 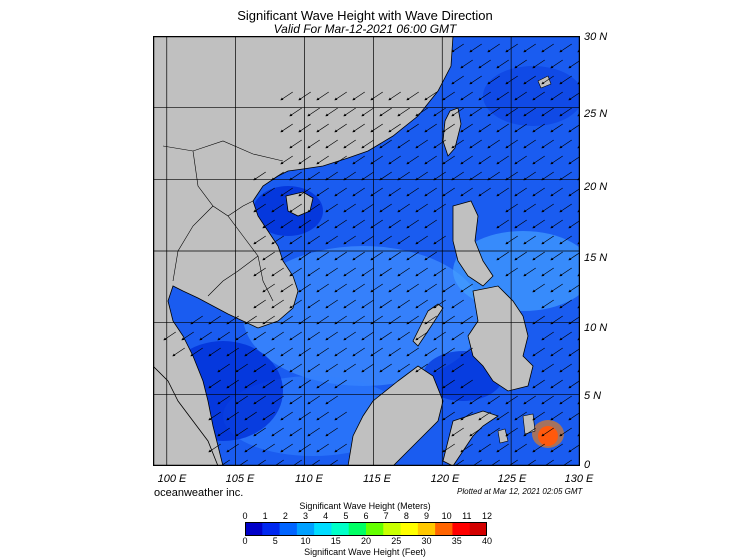 I want to click on colorbar-feet-tick: 40, so click(x=487, y=541).